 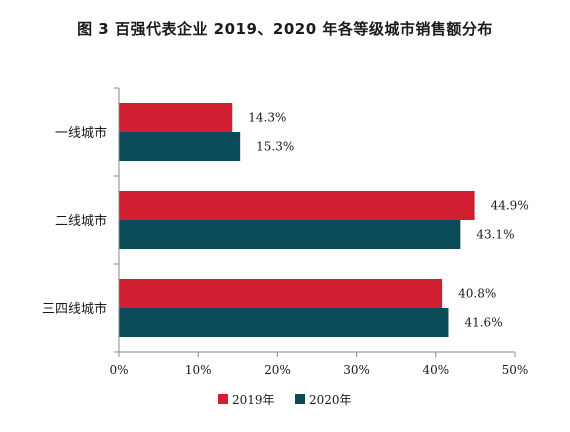 I want to click on legend: 2019年 2020年, so click(x=285, y=400).